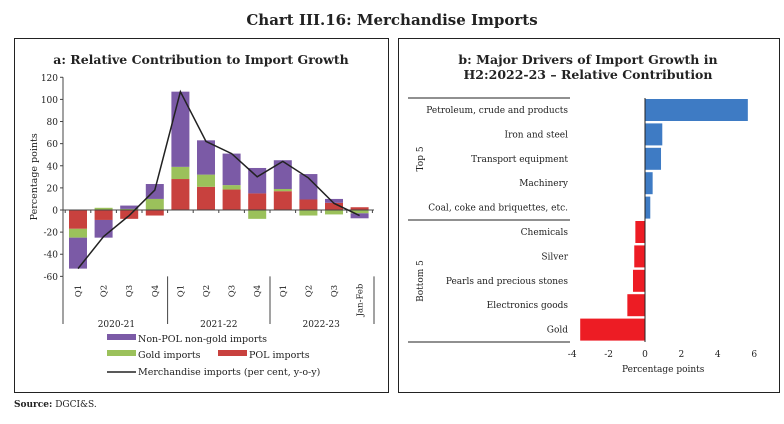  What do you see at coordinates (49, 79) in the screenshot?
I see `y-tick-label: 120` at bounding box center [49, 79].